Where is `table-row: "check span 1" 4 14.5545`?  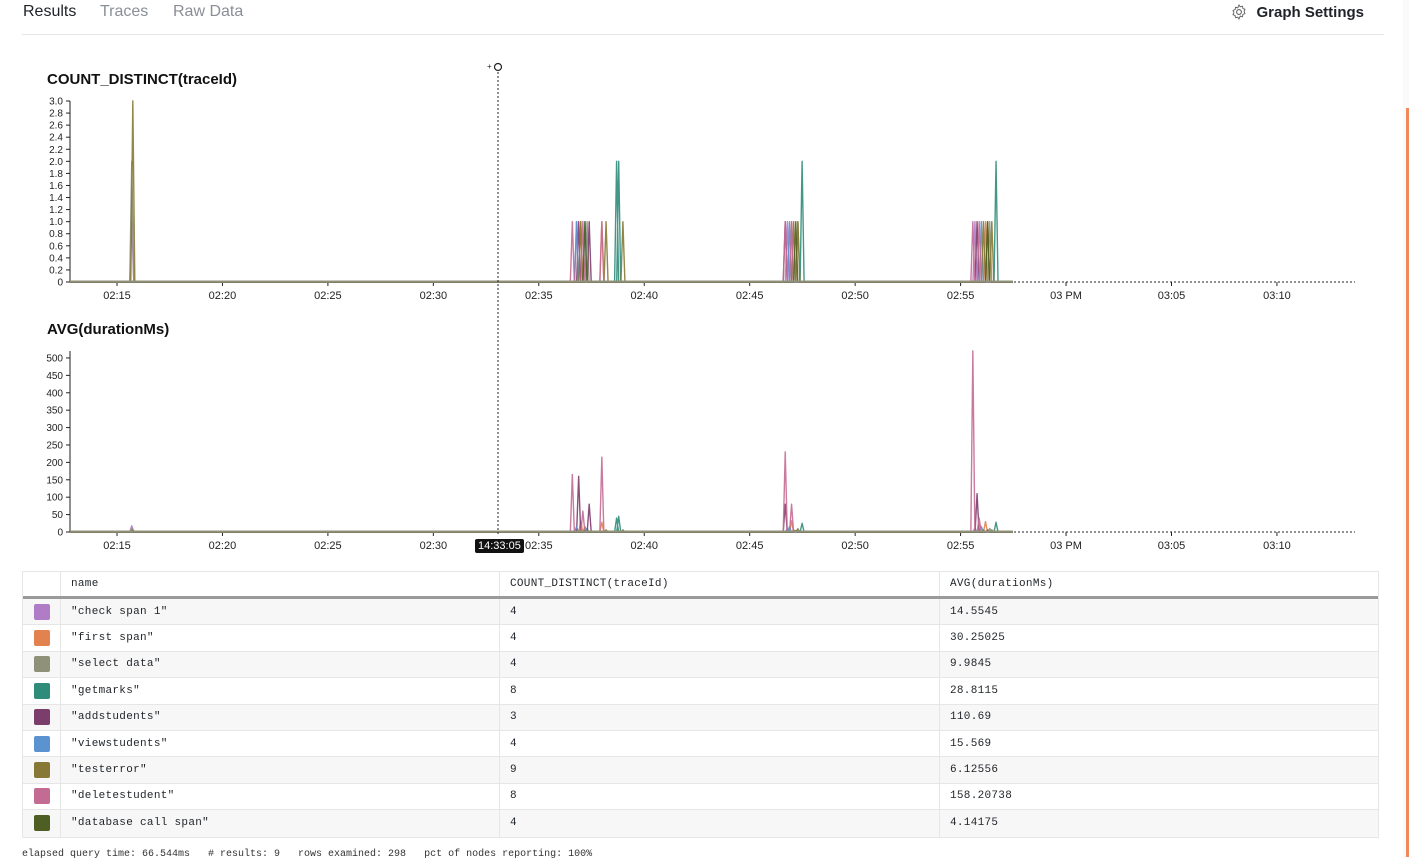
table-row: "check span 1" 4 14.5545 is located at coordinates (700, 612).